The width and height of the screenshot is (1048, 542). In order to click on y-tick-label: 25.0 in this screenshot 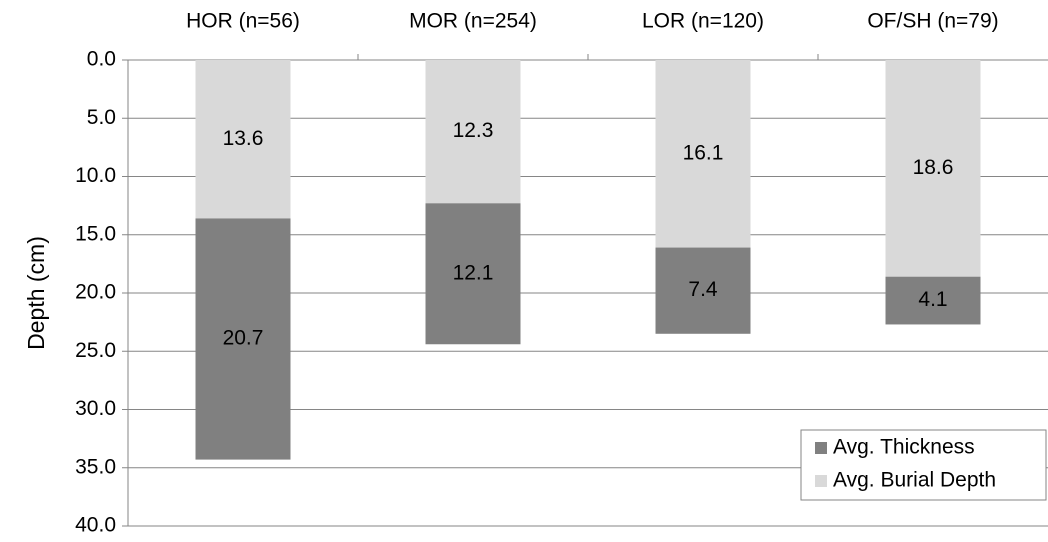, I will do `click(95, 350)`.